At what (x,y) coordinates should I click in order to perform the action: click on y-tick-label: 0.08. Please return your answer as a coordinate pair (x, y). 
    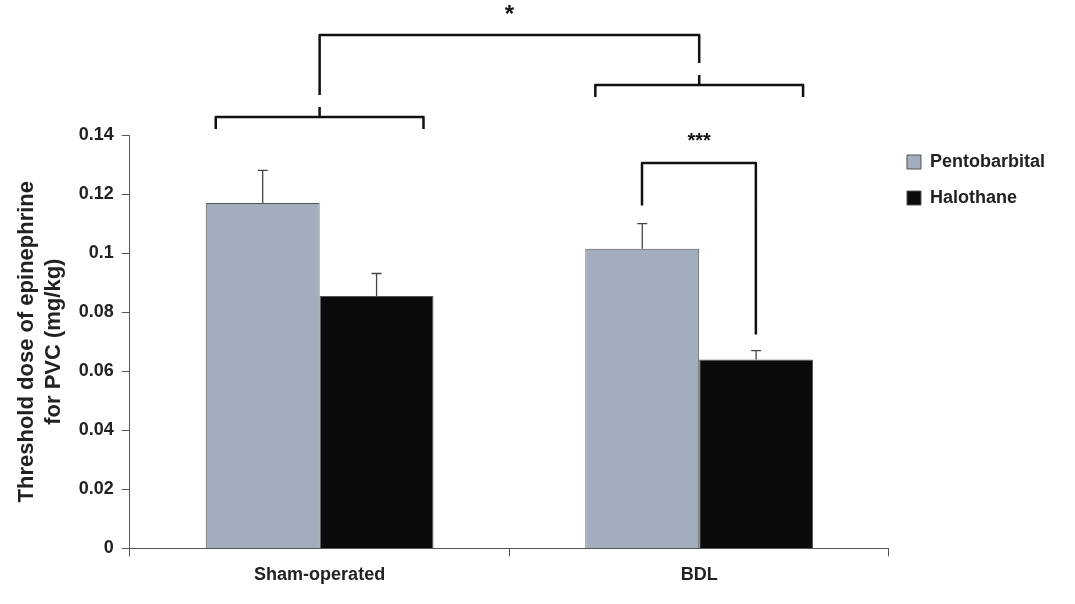
    Looking at the image, I should click on (96, 311).